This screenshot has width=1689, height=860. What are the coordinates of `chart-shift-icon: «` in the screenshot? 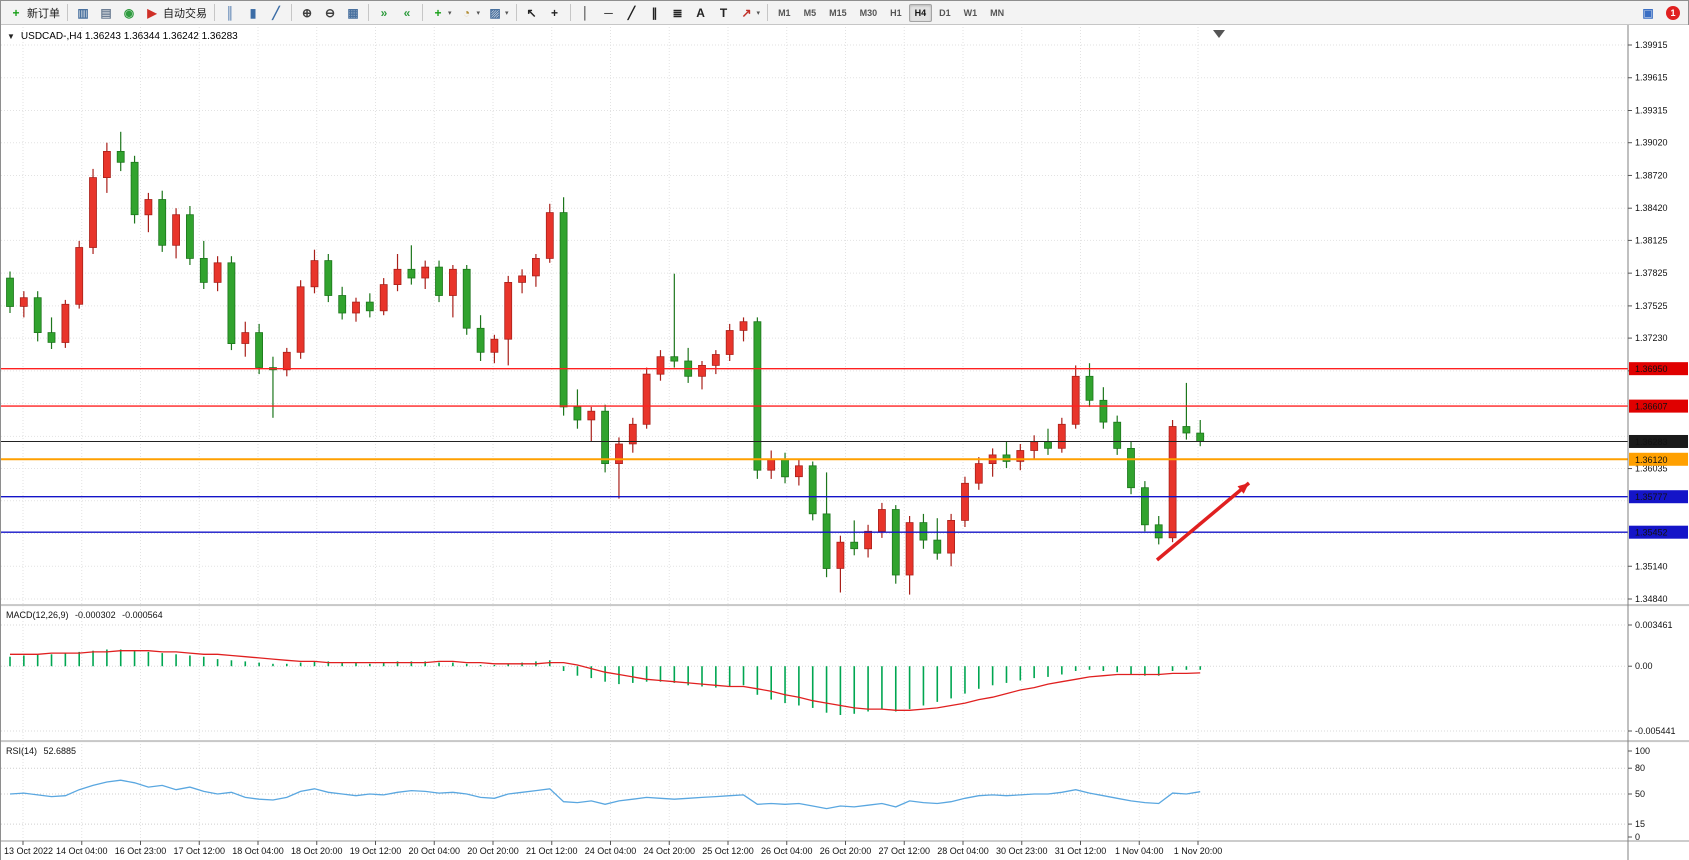 It's located at (407, 13).